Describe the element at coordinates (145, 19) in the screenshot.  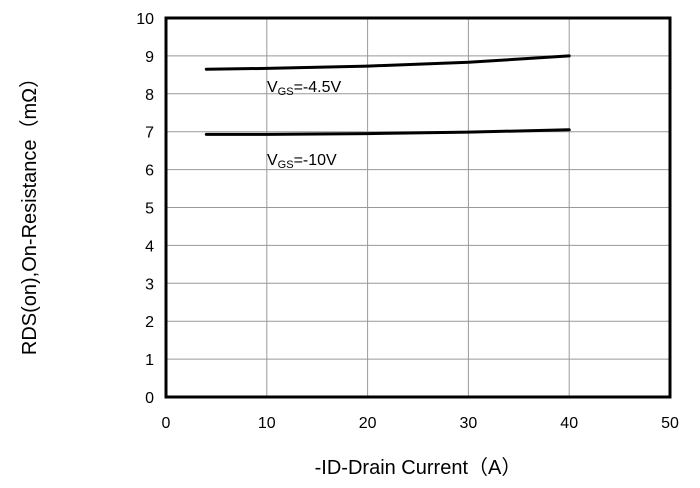
I see `y-tick-label: 10` at that location.